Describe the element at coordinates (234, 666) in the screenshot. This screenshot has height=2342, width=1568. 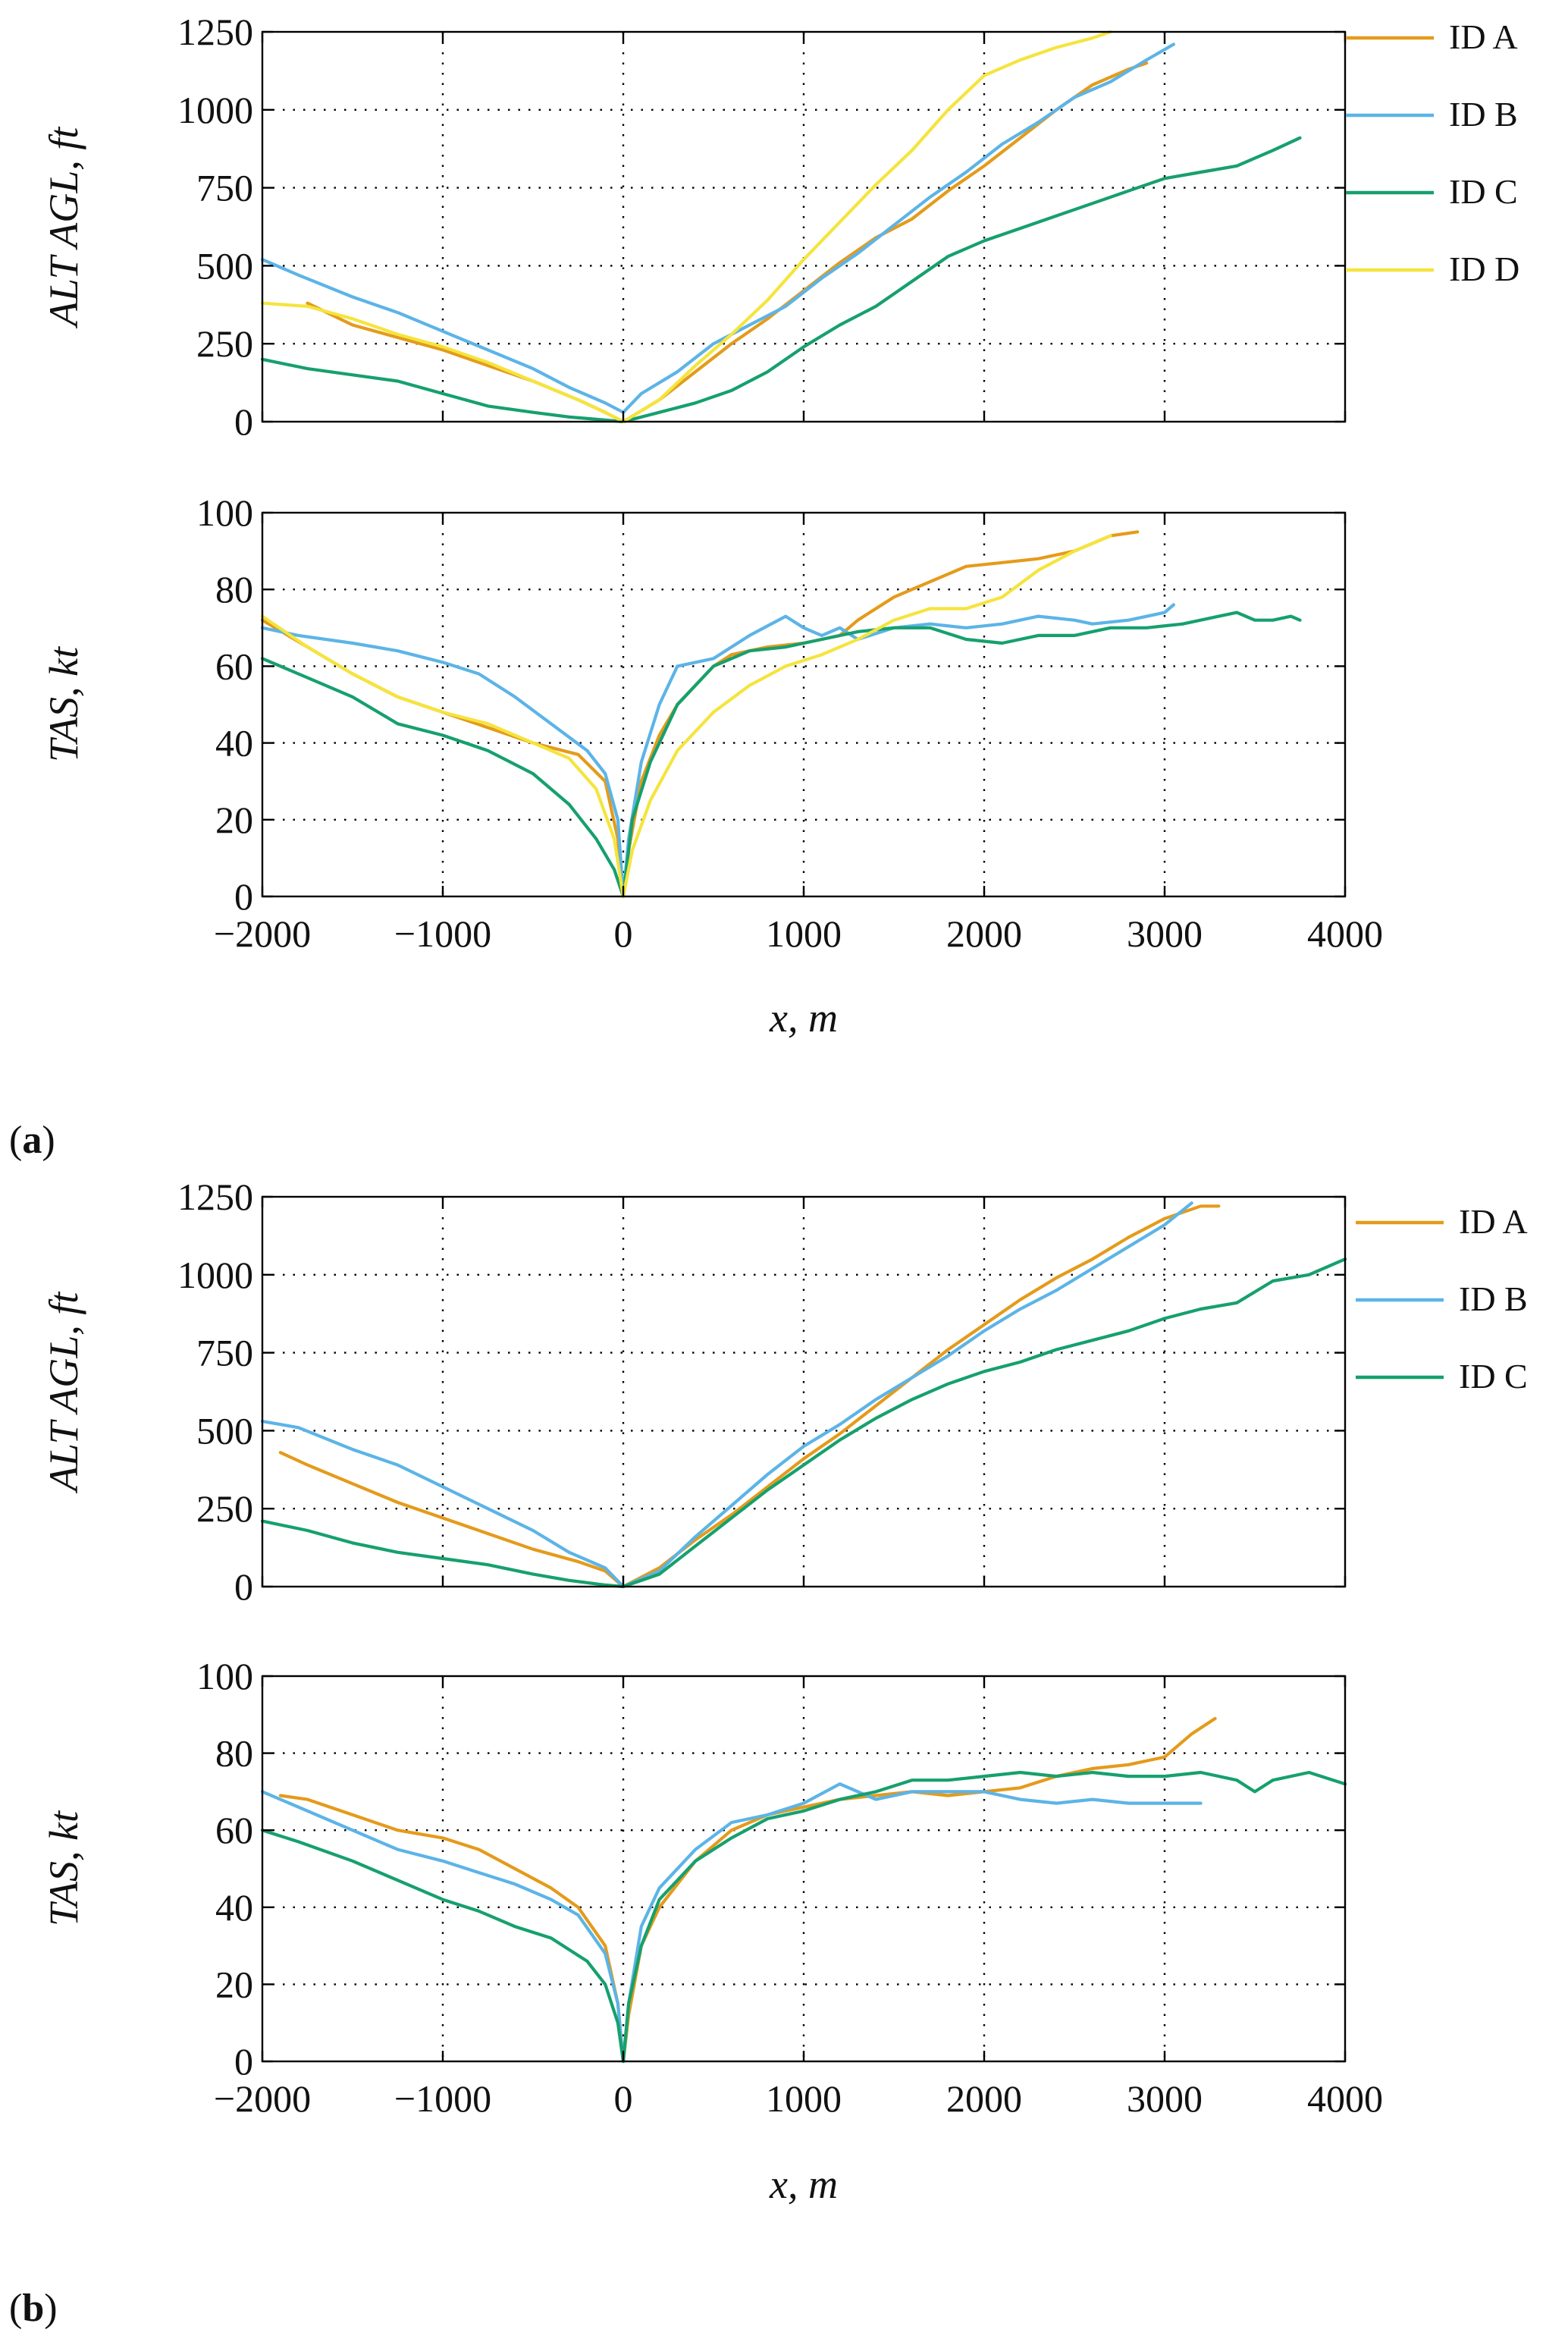
I see `panel-a-tas-ytick-label: 60` at that location.